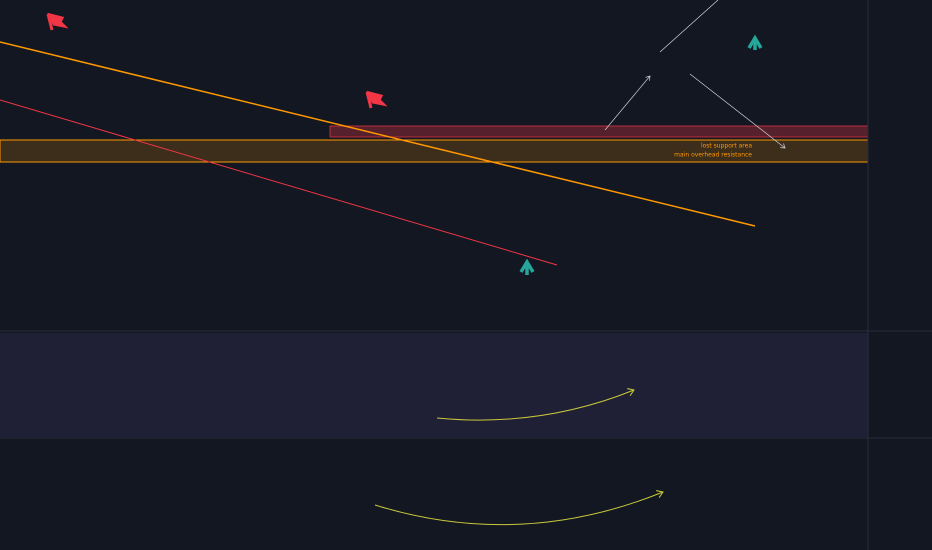 The image size is (932, 550). I want to click on resistance-zone, so click(599, 131).